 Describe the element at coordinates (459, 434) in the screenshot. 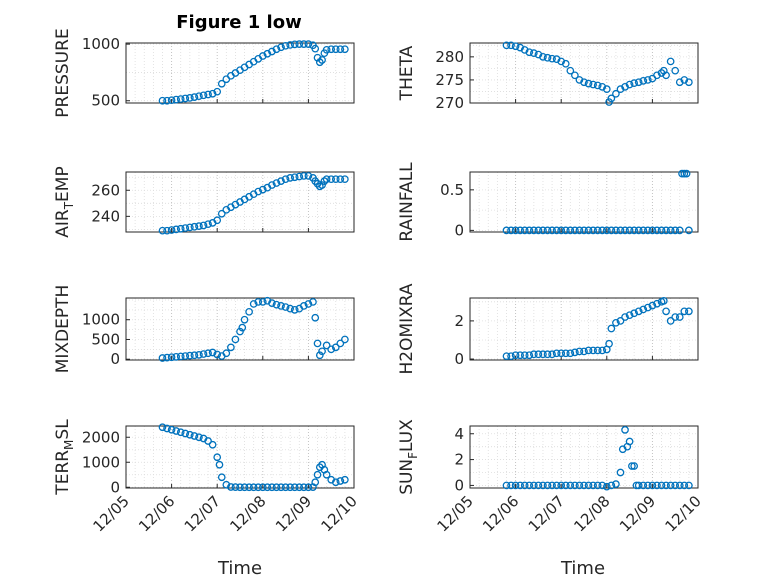

I see `y-tick-label: 4` at that location.